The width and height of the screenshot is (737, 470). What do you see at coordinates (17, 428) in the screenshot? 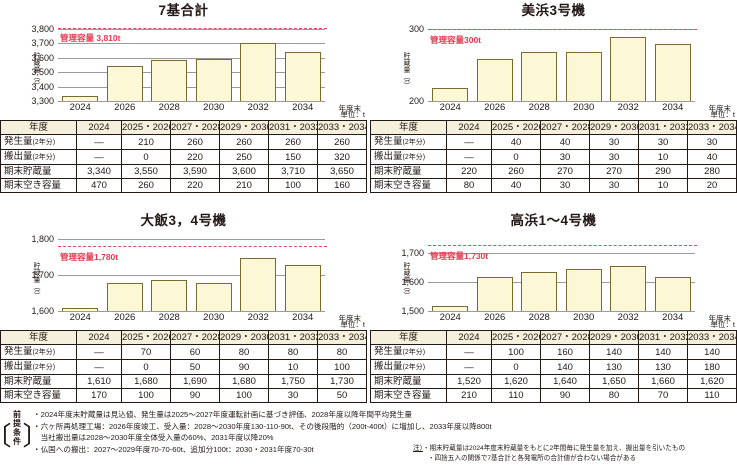
I see `assumptions-label: 前提条件` at bounding box center [17, 428].